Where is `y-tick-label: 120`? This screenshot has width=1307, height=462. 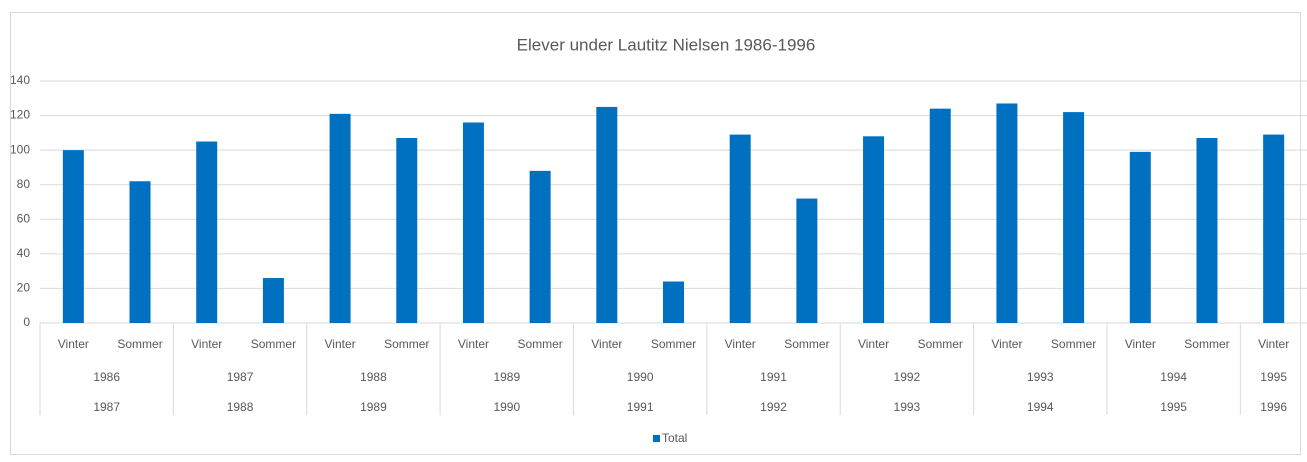
y-tick-label: 120 is located at coordinates (20, 115).